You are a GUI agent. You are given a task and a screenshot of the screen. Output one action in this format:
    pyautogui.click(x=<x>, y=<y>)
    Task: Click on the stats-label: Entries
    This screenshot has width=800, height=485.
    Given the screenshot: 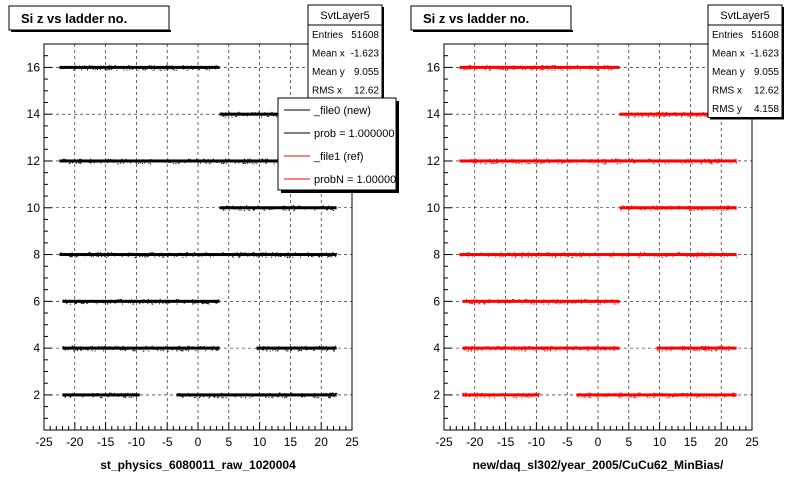 What is the action you would take?
    pyautogui.click(x=327, y=35)
    